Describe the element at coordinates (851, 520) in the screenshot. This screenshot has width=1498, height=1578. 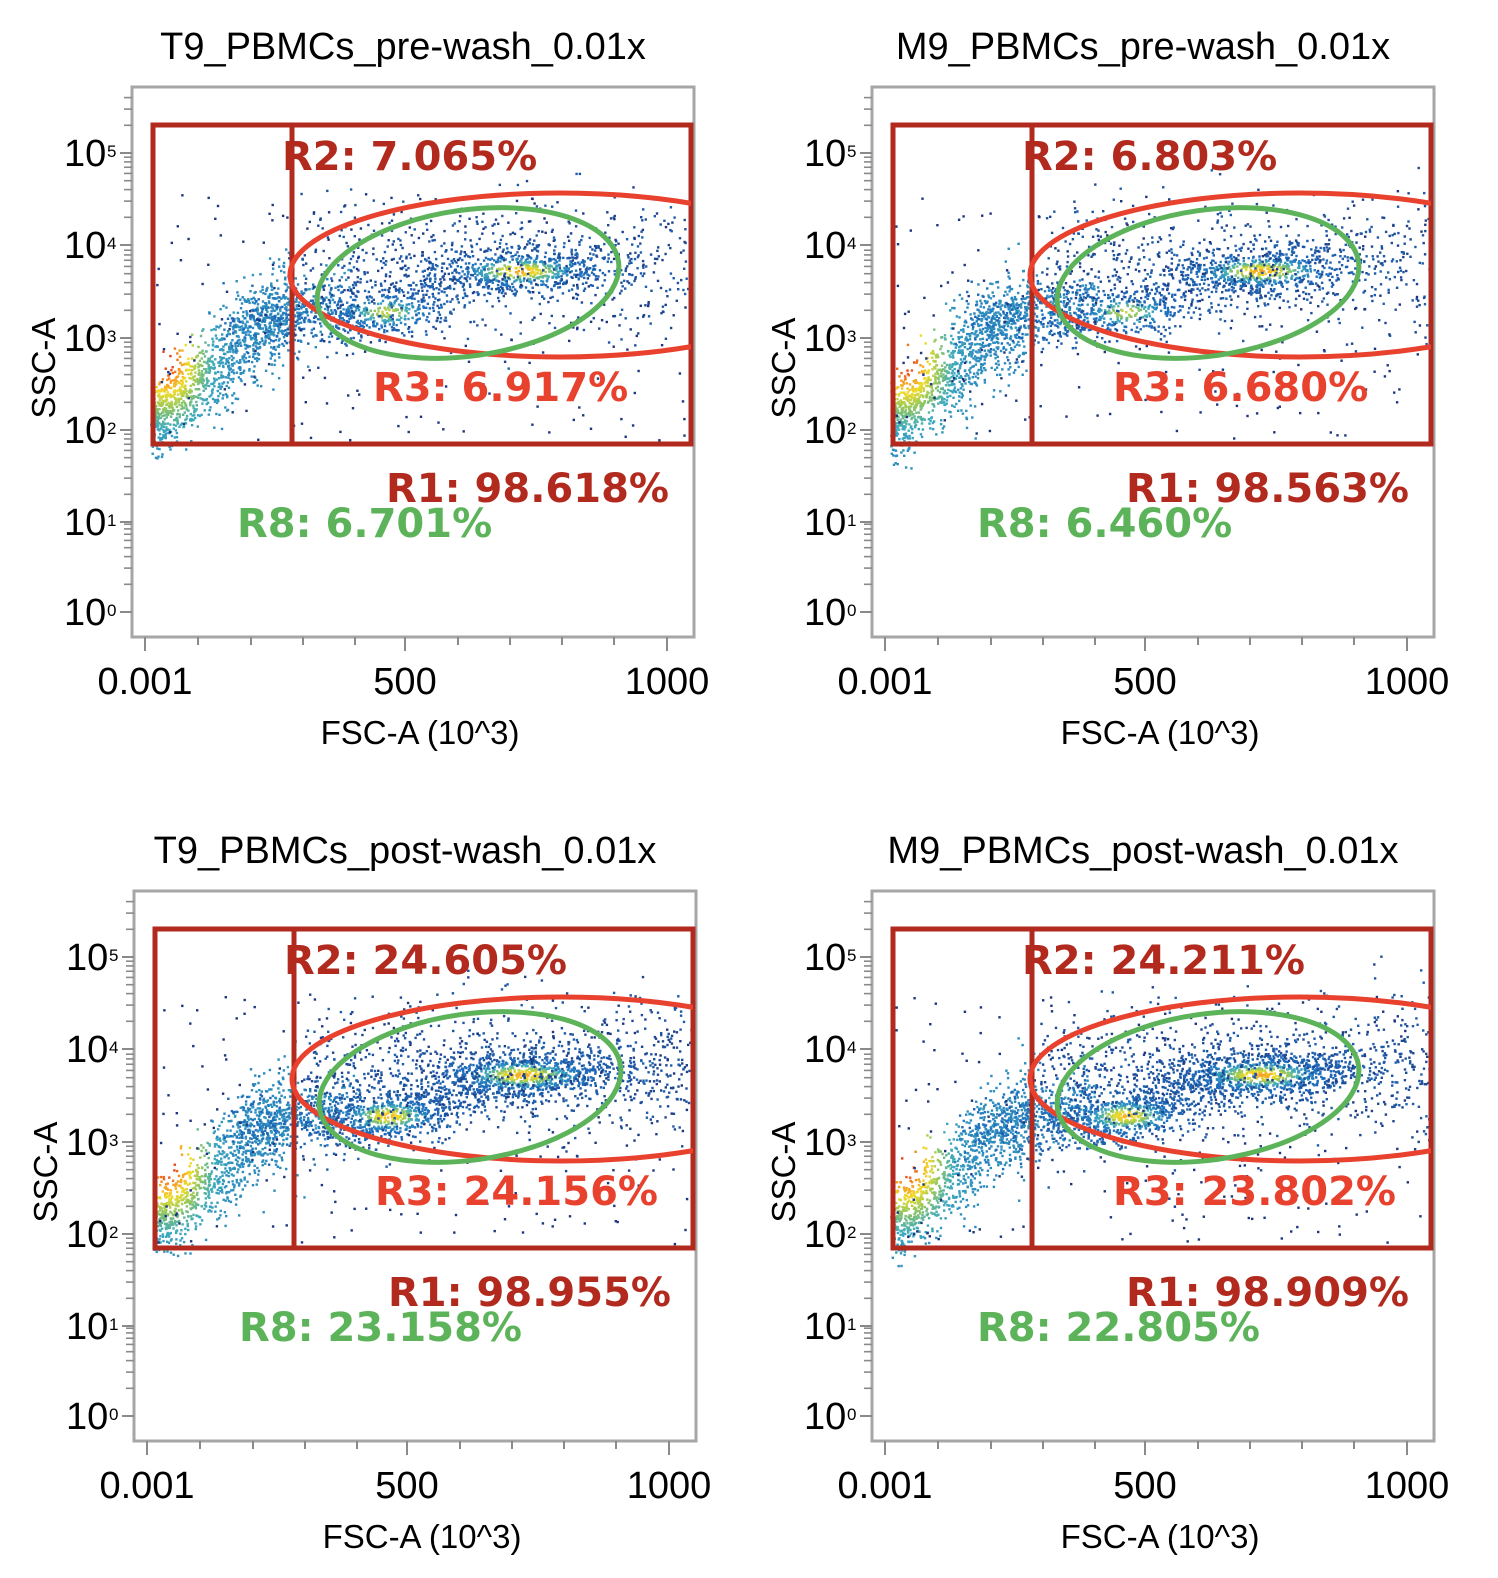
I see `y-tick-exponent: 1` at that location.